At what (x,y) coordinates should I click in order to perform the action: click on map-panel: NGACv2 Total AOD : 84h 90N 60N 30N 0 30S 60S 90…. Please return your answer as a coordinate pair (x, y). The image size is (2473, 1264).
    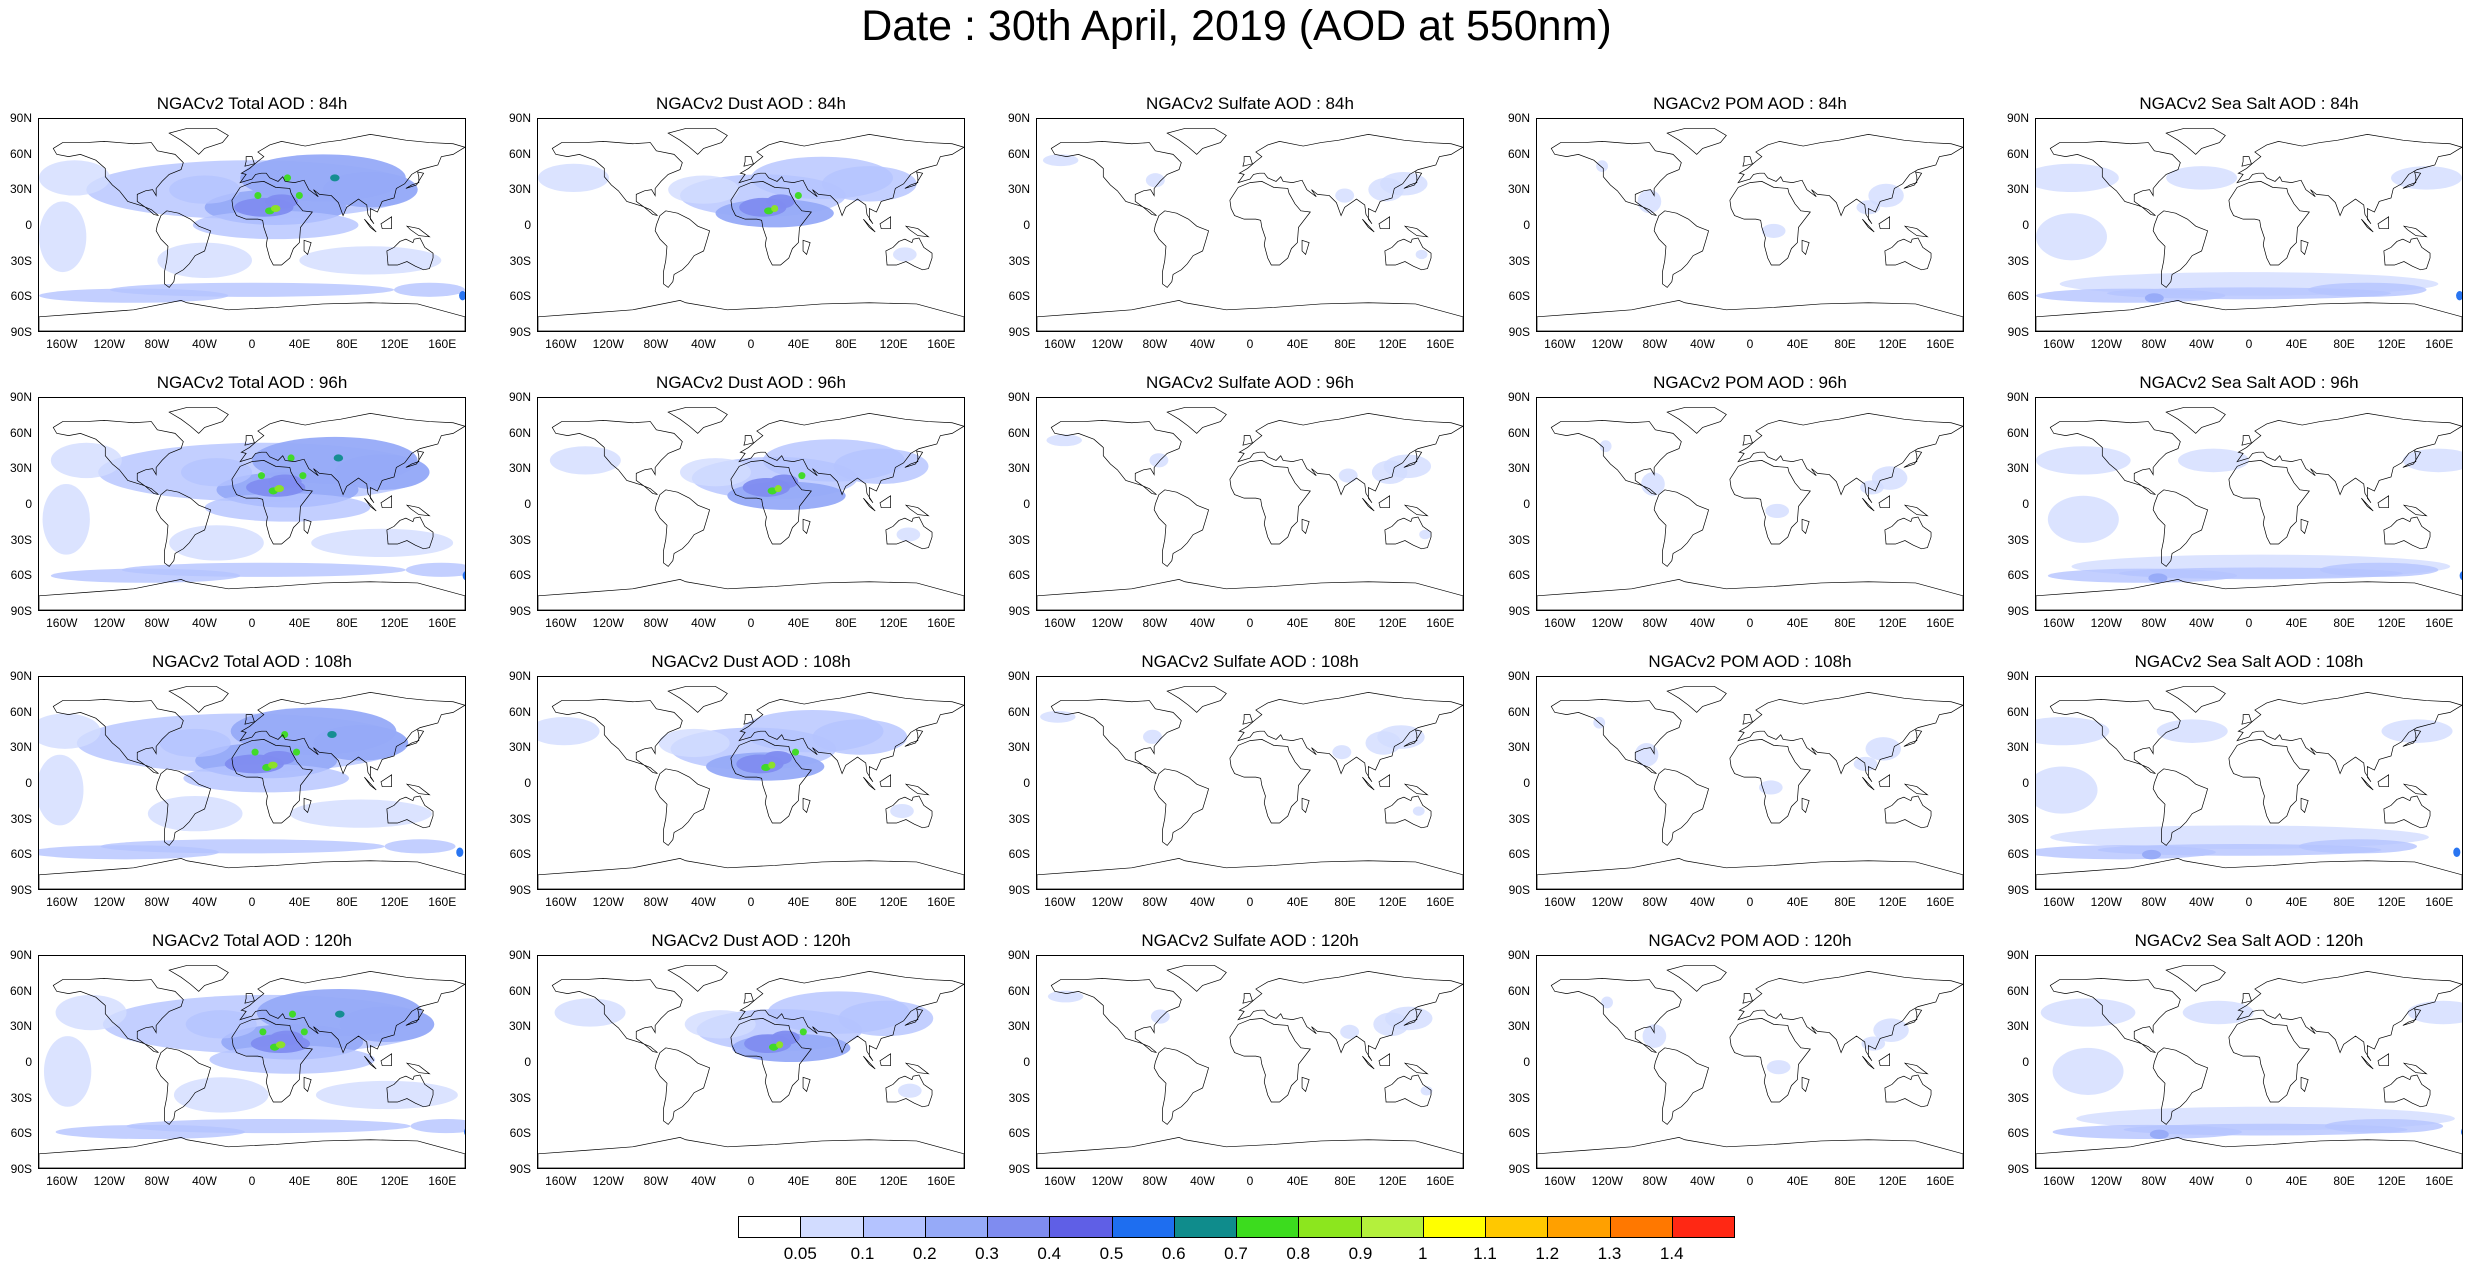
    Looking at the image, I should click on (238, 234).